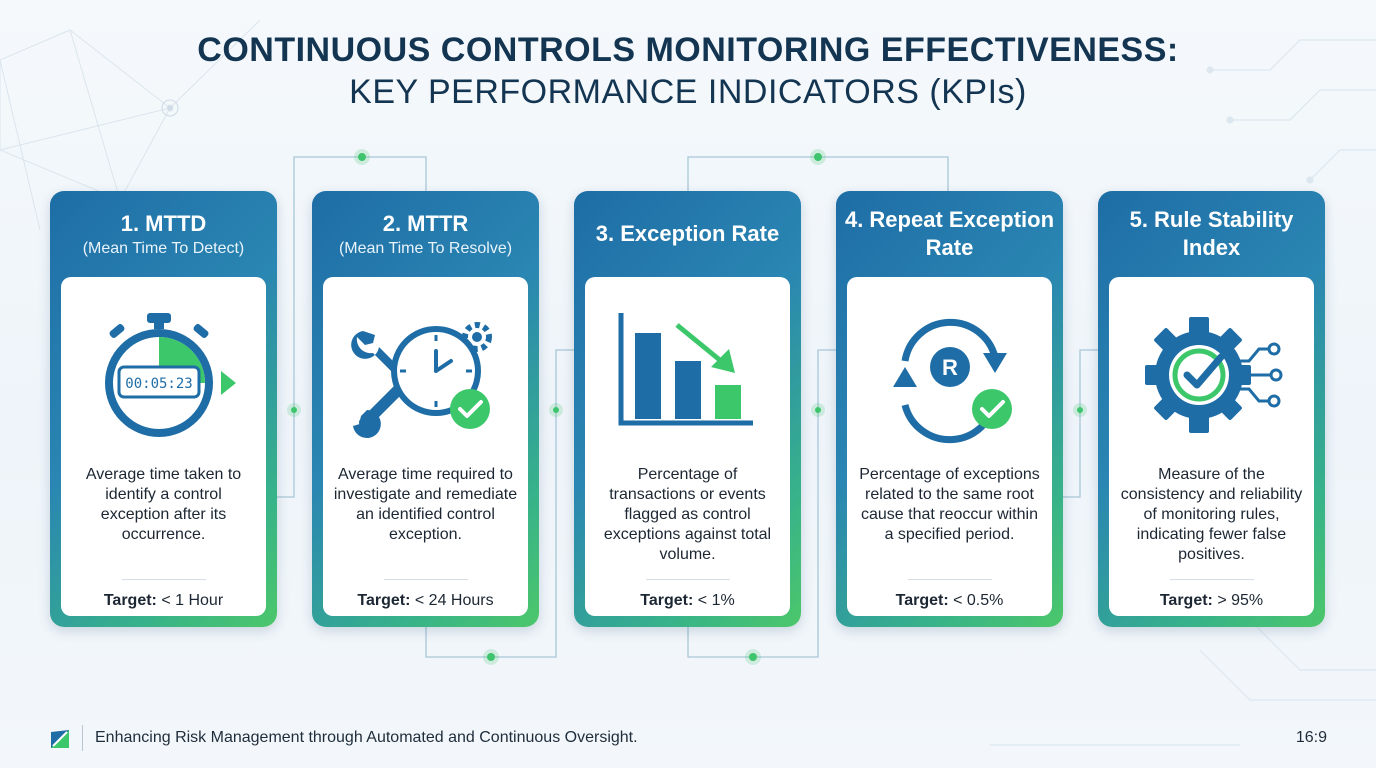 The height and width of the screenshot is (768, 1376). I want to click on card-target: Target: < 1 Hour, so click(163, 601).